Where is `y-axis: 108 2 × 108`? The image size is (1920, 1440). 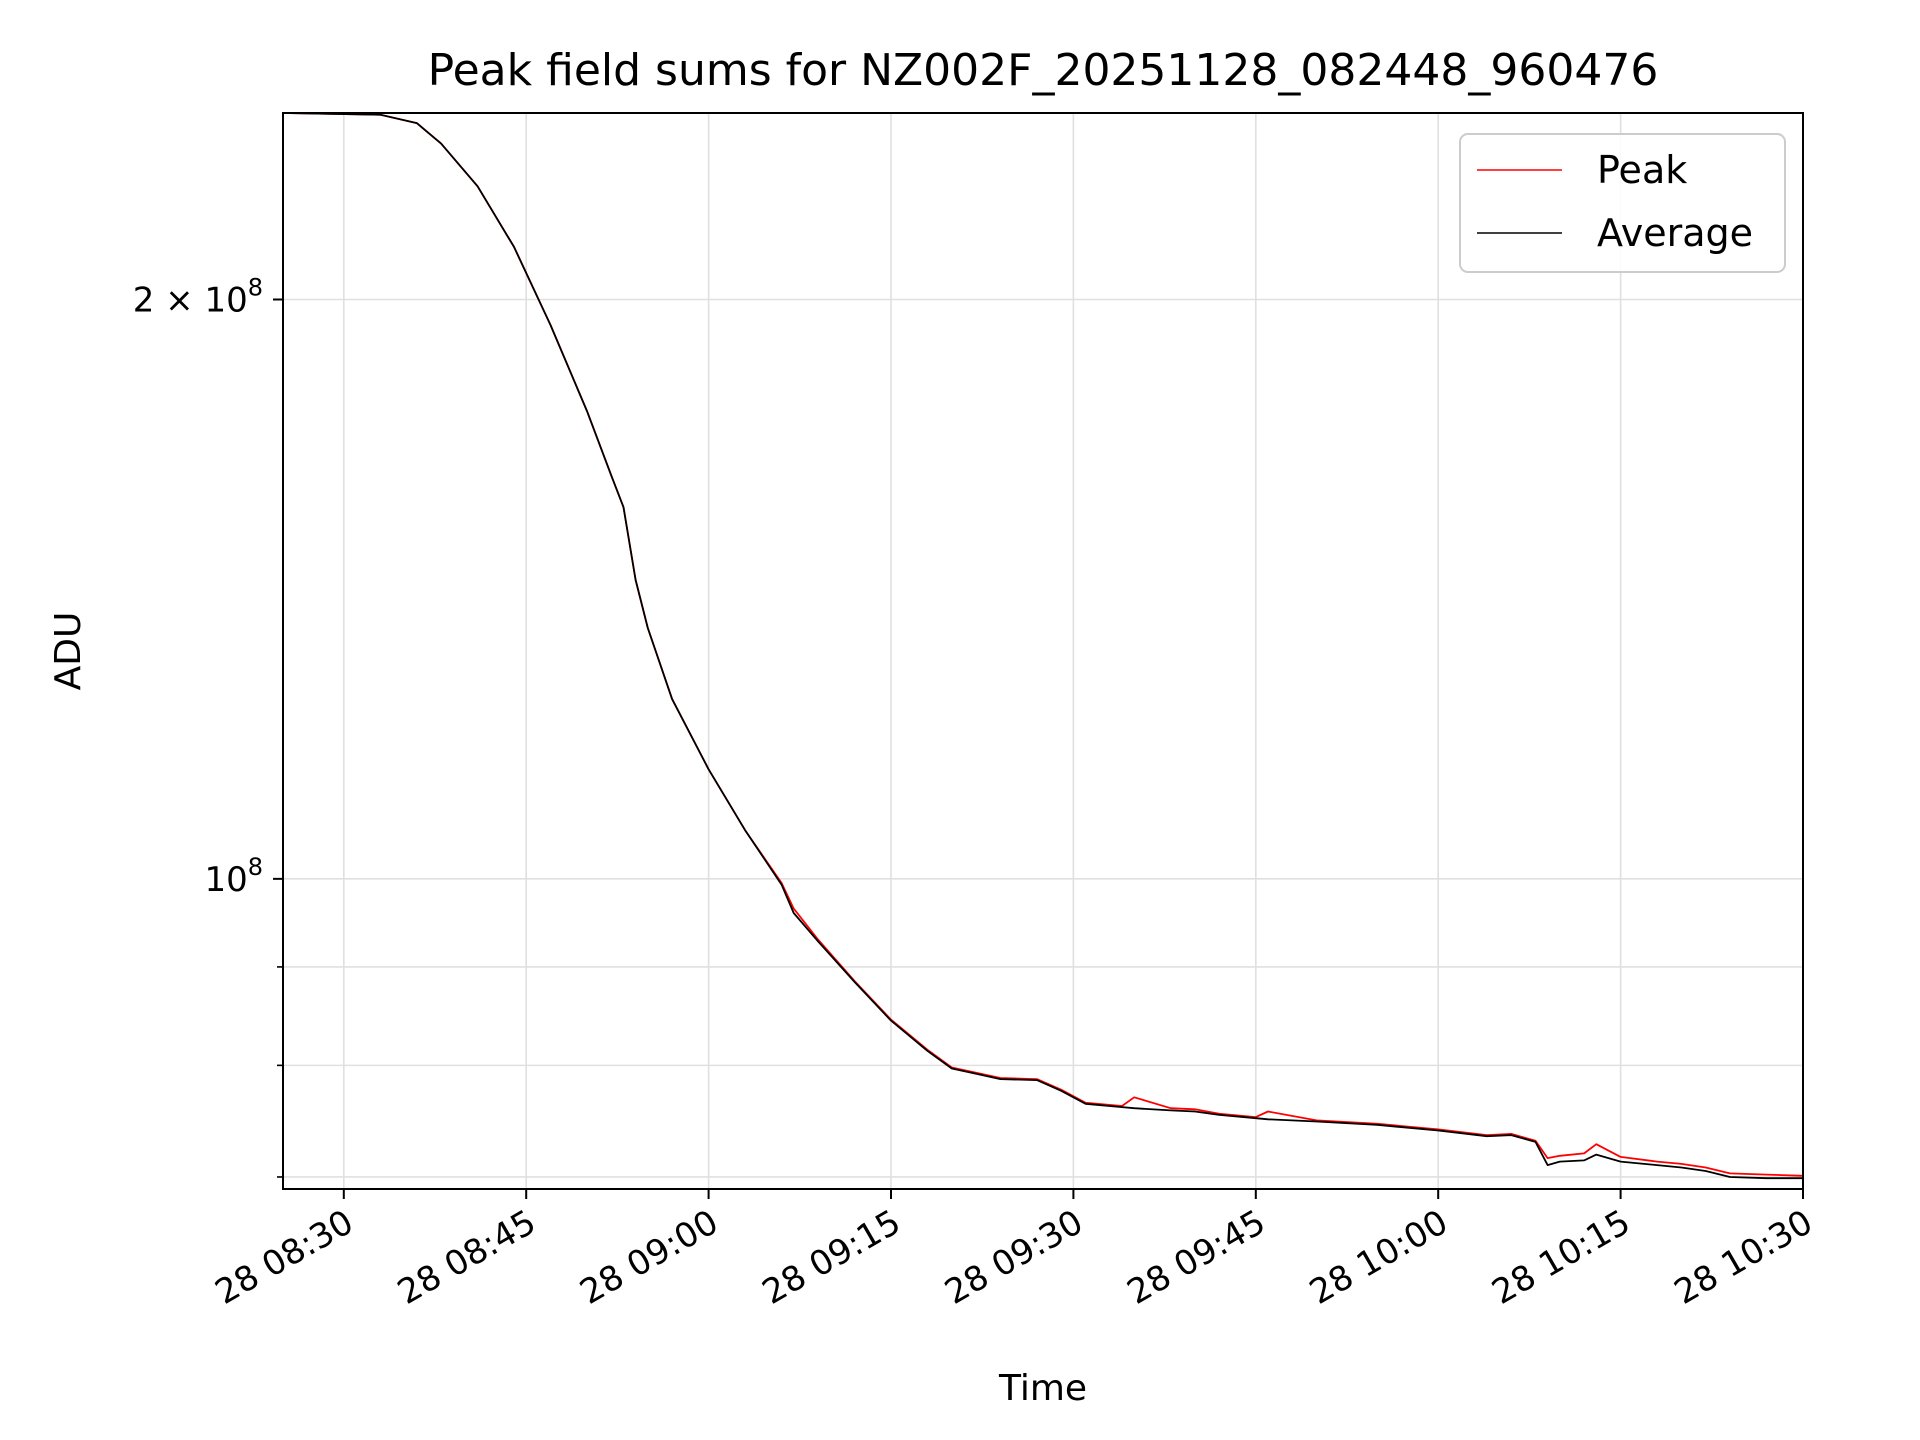 y-axis: 108 2 × 108 is located at coordinates (208, 726).